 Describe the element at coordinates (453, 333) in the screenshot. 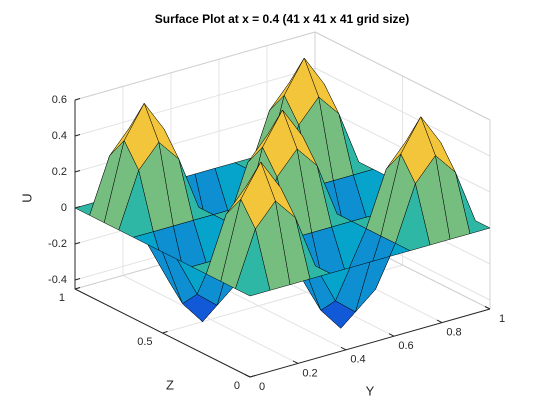

I see `y-tick-label: 0.8` at that location.